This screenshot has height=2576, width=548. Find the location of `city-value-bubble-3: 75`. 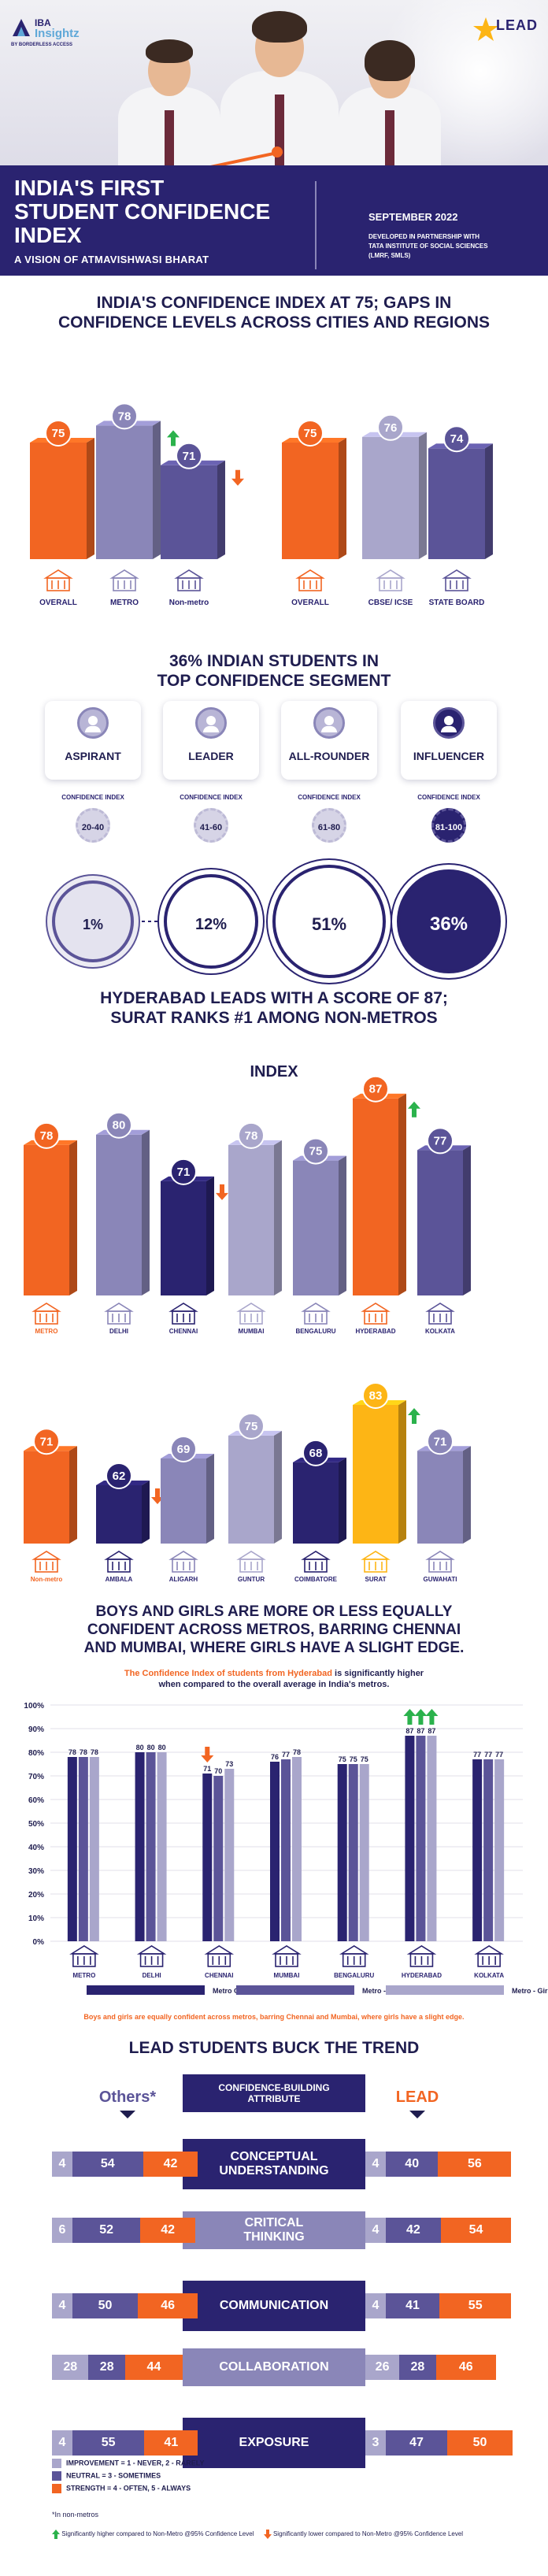

city-value-bubble-3: 75 is located at coordinates (251, 1426).